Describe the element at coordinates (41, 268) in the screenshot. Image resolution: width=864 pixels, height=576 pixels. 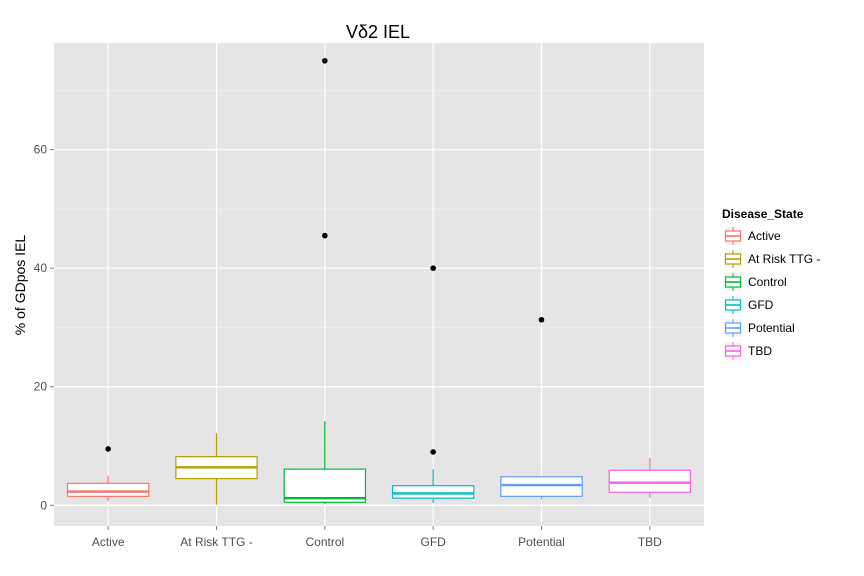
I see `y-tick-label: 40` at that location.